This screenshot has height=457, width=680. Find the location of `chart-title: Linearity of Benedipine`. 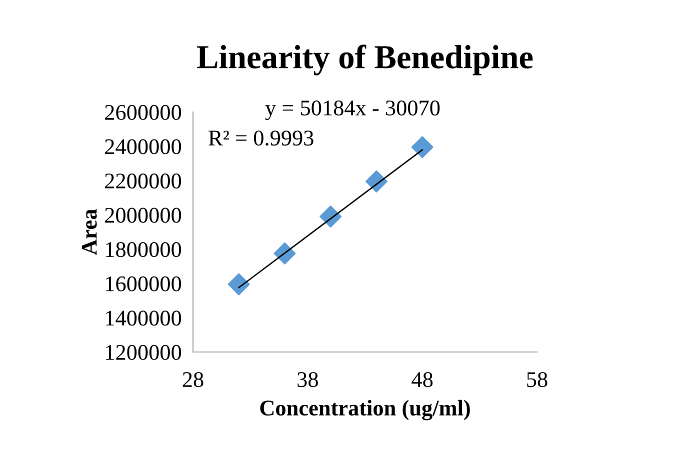

chart-title: Linearity of Benedipine is located at coordinates (365, 60).